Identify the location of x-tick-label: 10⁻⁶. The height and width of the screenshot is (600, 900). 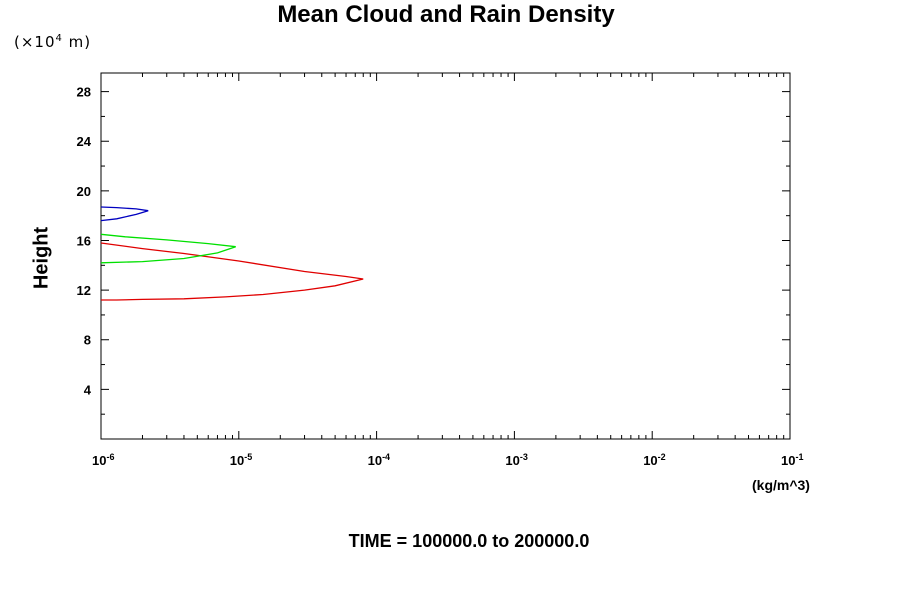
(103, 460).